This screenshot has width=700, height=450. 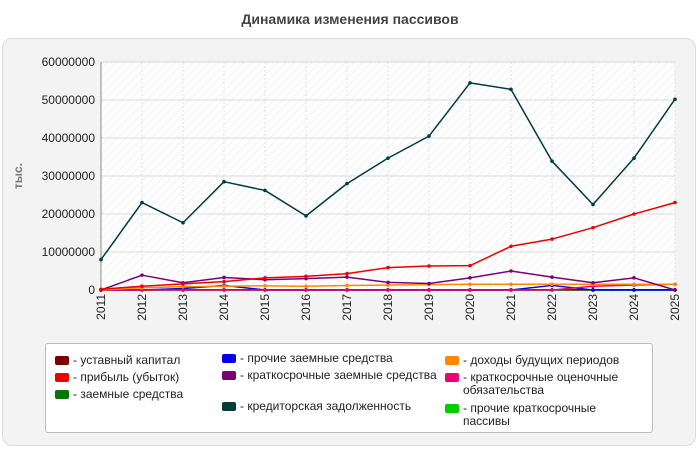 What do you see at coordinates (541, 360) in the screenshot?
I see `legend-label: - доходы будущих периодов` at bounding box center [541, 360].